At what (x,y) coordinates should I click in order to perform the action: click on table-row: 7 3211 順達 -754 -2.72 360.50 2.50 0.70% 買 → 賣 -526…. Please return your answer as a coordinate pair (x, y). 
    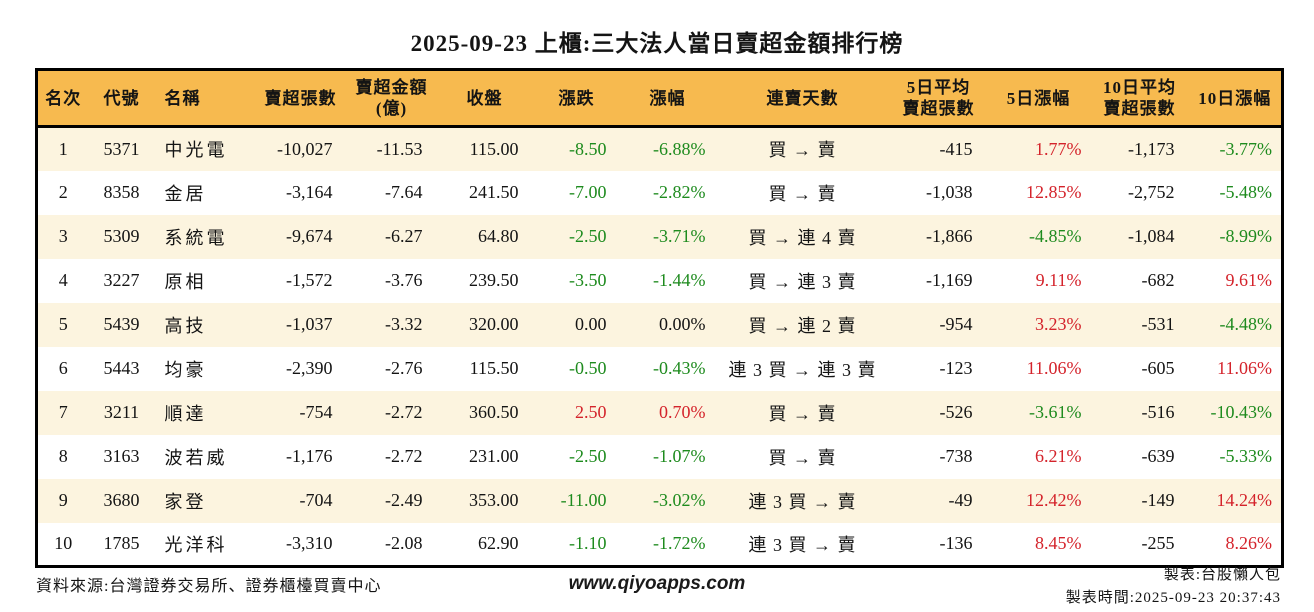
    Looking at the image, I should click on (659, 412).